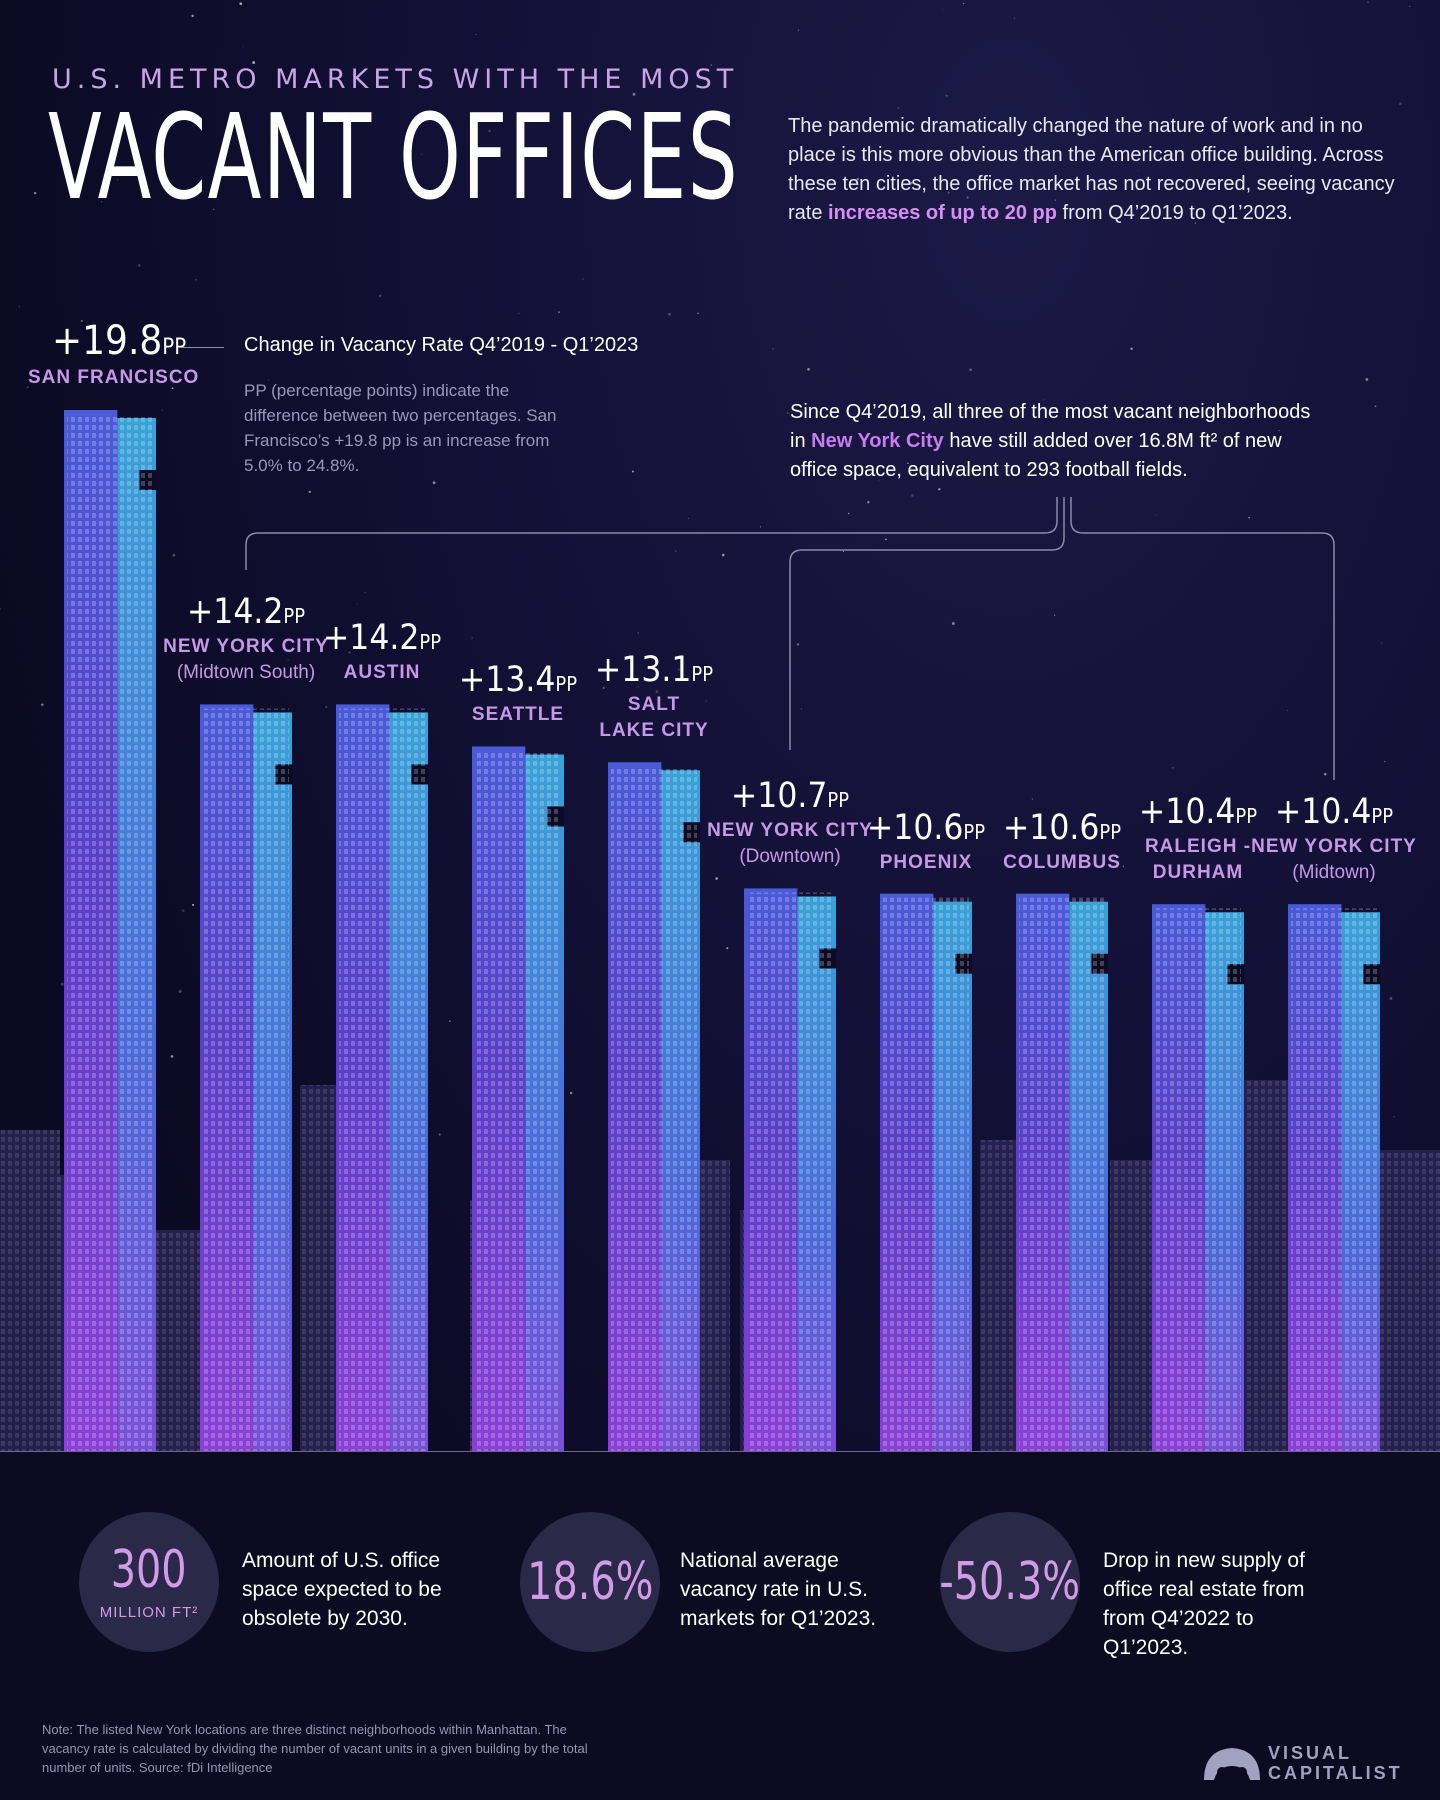 The width and height of the screenshot is (1440, 1800). Describe the element at coordinates (790, 796) in the screenshot. I see `bar-value-label: +10.7PP` at that location.